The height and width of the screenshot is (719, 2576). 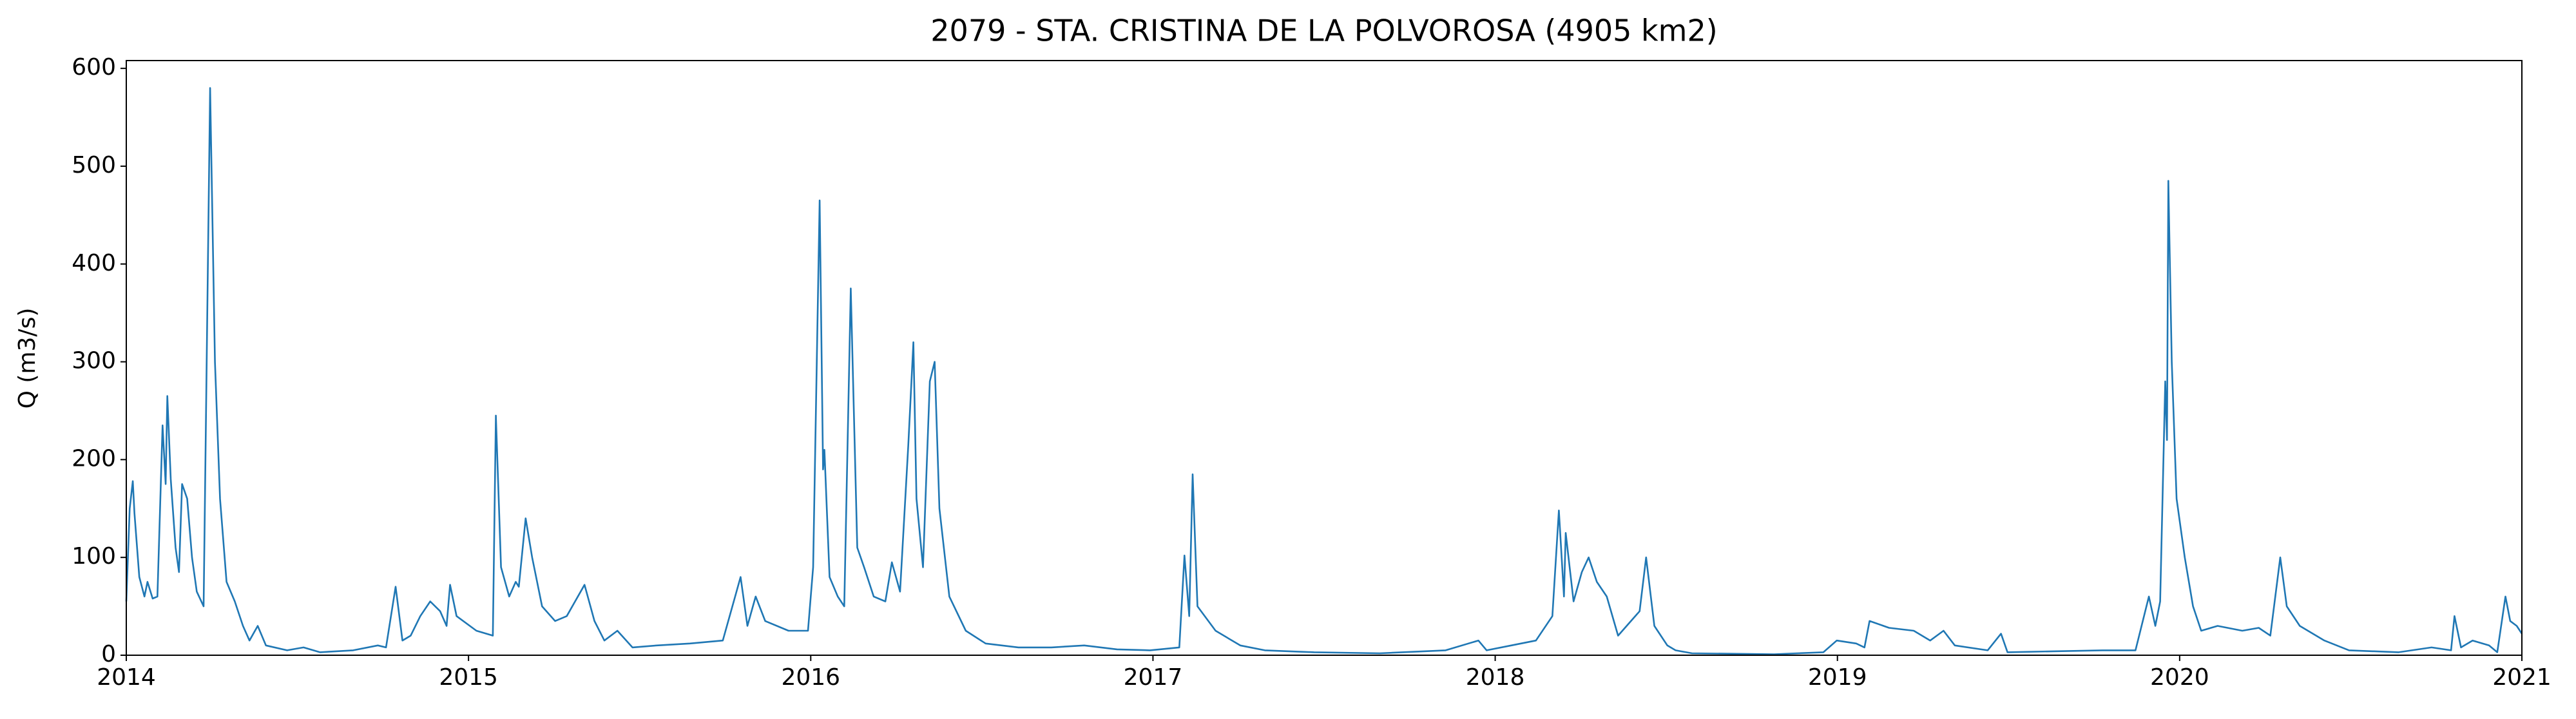 What do you see at coordinates (1495, 677) in the screenshot?
I see `x-tick-label: 2018` at bounding box center [1495, 677].